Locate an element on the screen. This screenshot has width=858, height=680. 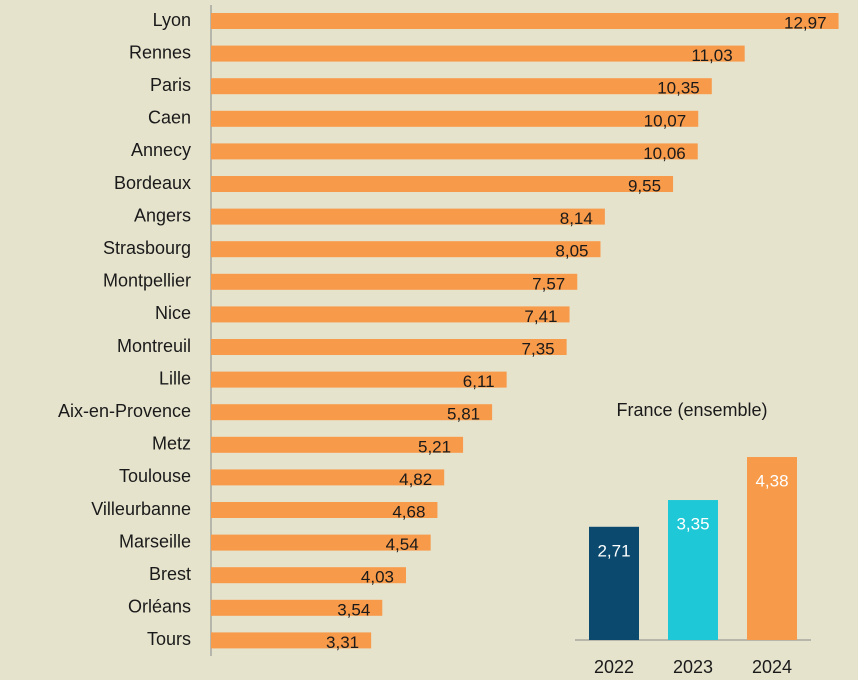
category-label: Lille is located at coordinates (175, 378).